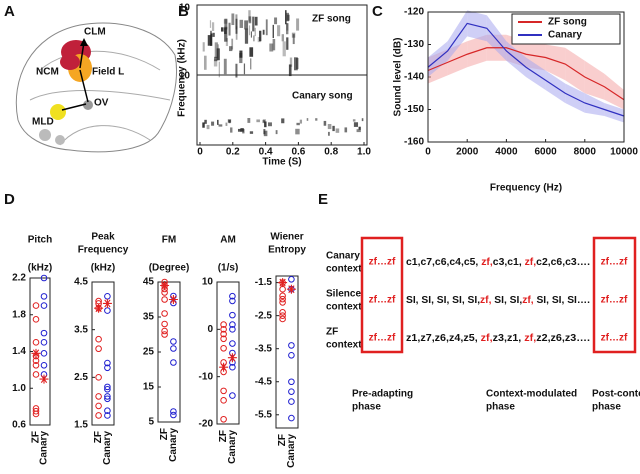 The image size is (640, 474). What do you see at coordinates (382, 262) in the screenshot?
I see `pre-sequence: zf…zf` at bounding box center [382, 262].